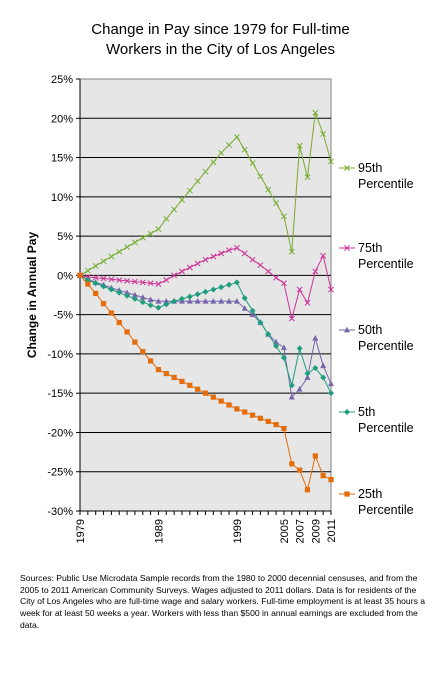  Describe the element at coordinates (62, 119) in the screenshot. I see `y-tick-label: 20%` at that location.